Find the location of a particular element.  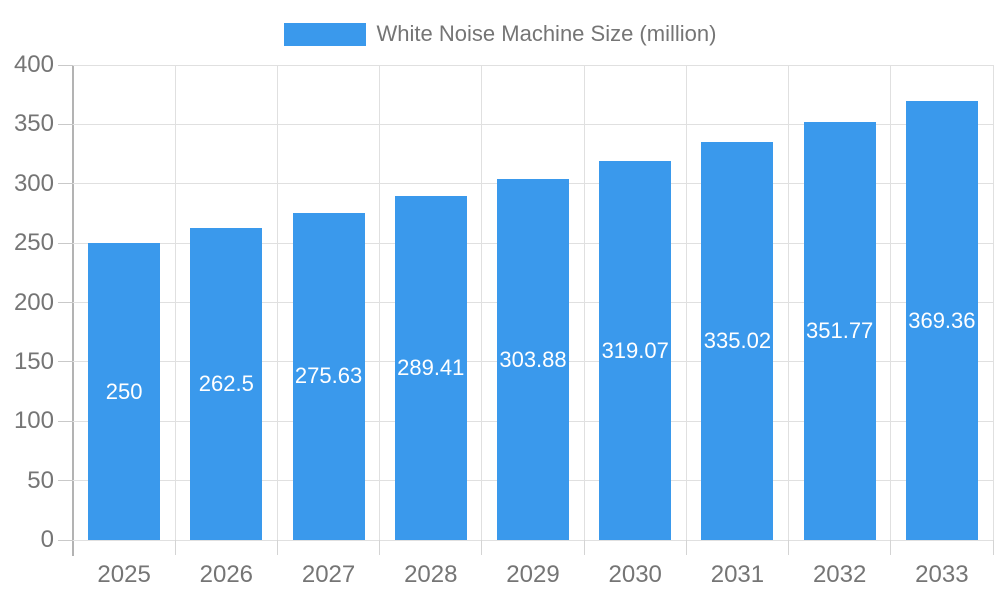

x-tick-label: 2032 is located at coordinates (839, 574).